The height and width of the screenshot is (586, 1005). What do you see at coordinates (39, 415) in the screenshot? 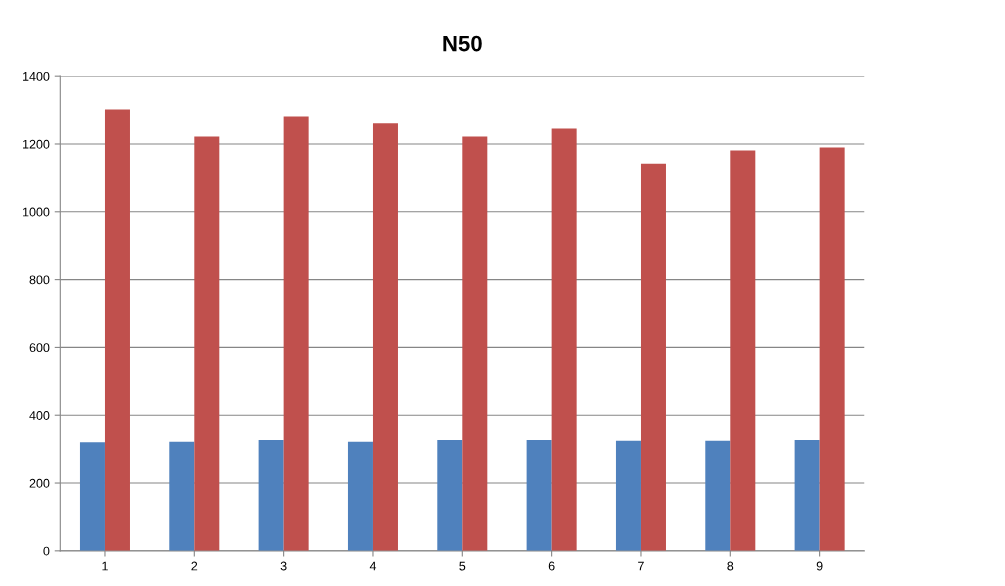
I see `y-tick-label: 400` at bounding box center [39, 415].